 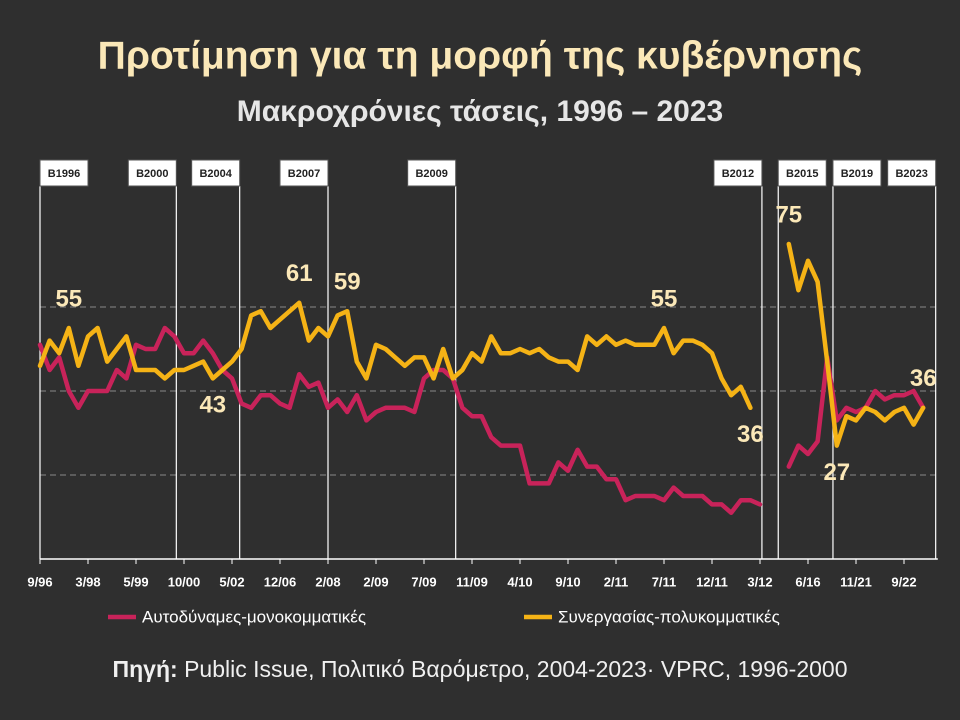 What do you see at coordinates (616, 581) in the screenshot?
I see `x-tick-label: 2/11` at bounding box center [616, 581].